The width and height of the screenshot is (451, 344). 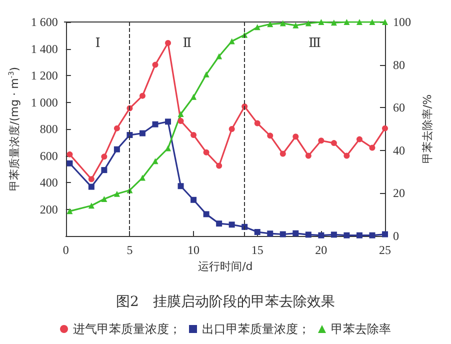 I want to click on annotation: Ⅲ, so click(x=315, y=43).